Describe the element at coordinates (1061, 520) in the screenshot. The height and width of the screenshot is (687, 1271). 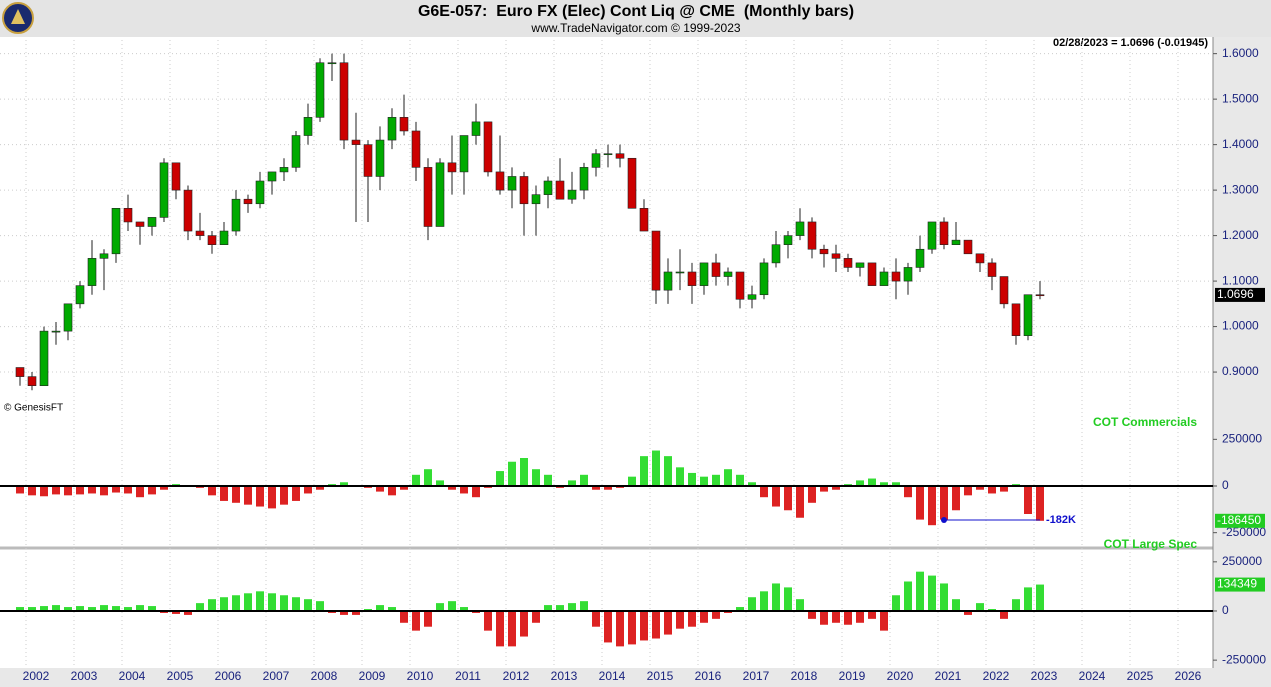
I see `annotation-label: -182K` at that location.